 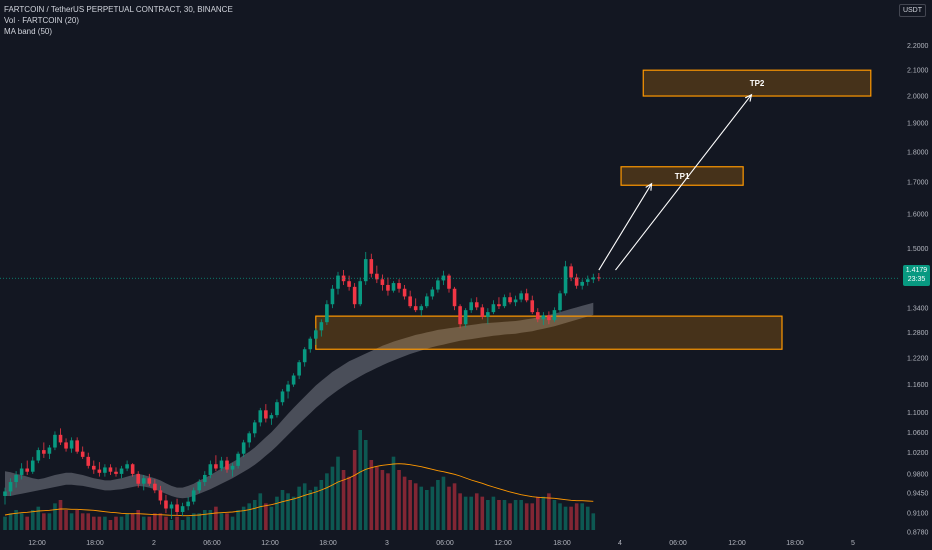 What do you see at coordinates (918, 494) in the screenshot?
I see `price-tick-label: 0.9450` at bounding box center [918, 494].